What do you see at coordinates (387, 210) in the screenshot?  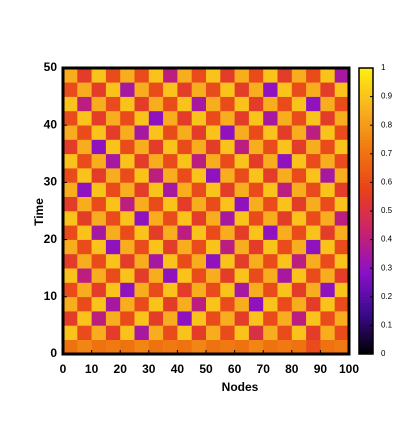 I see `colorbar-tick-label: 0.5` at bounding box center [387, 210].